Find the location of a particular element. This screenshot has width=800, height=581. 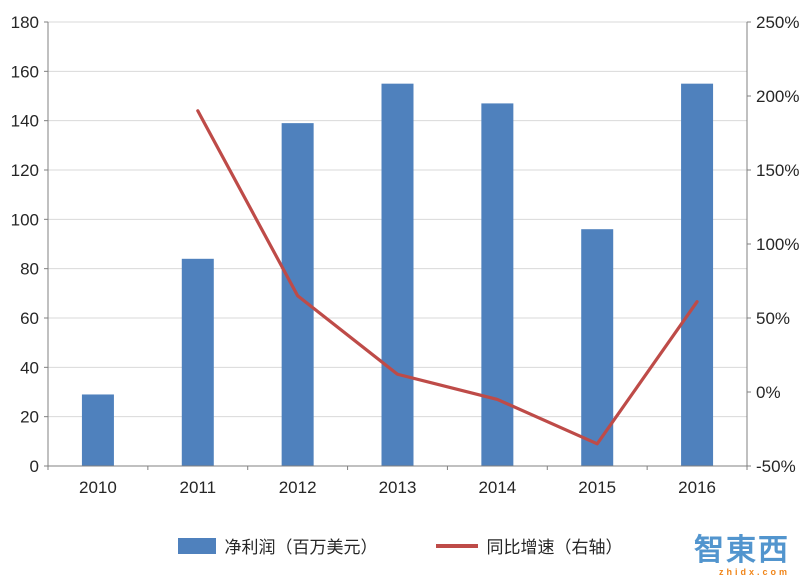

svg-text: 150% is located at coordinates (777, 170).